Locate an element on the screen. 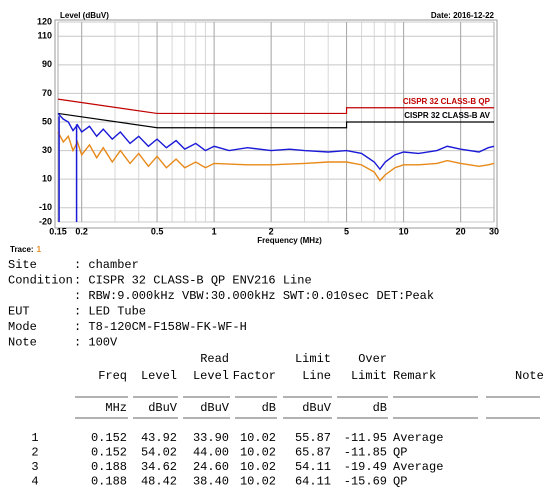 The height and width of the screenshot is (503, 558). x-tick-label: 0.2 is located at coordinates (81, 231).